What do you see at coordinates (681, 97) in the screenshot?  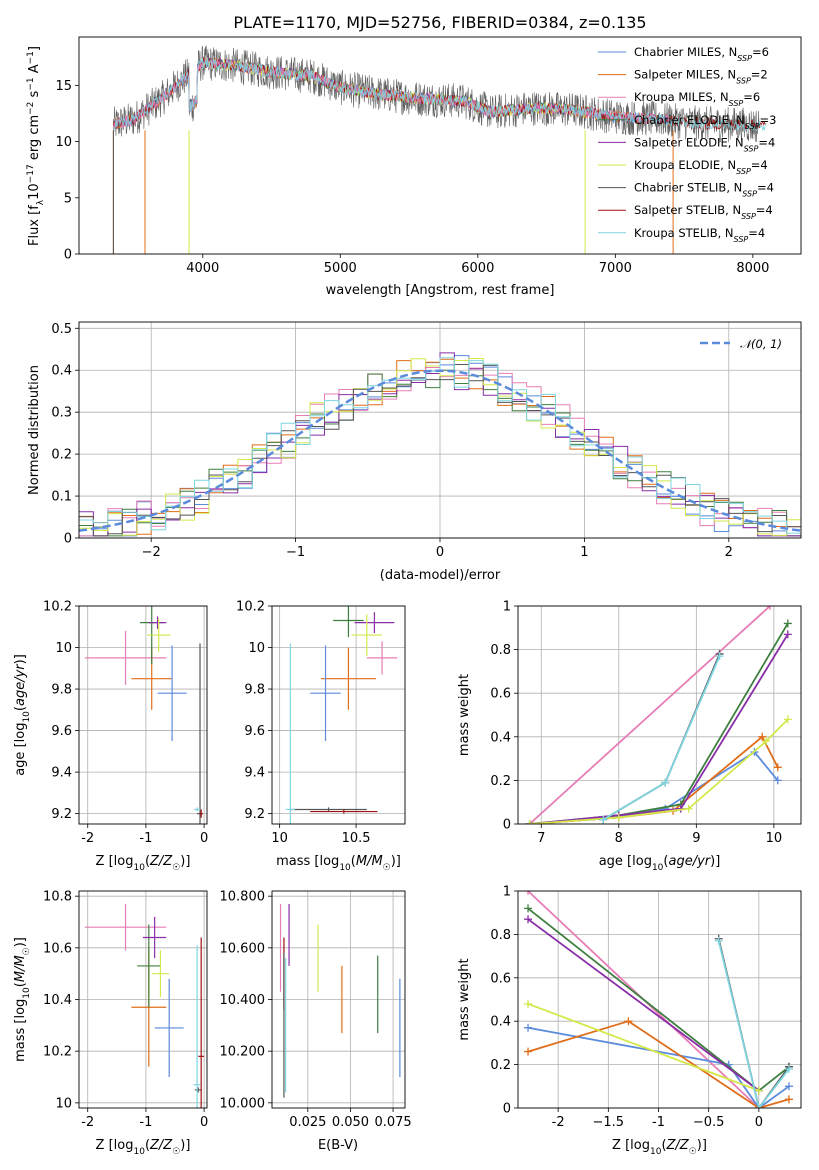 I see `legend-name: Kroupa MILES, N` at bounding box center [681, 97].